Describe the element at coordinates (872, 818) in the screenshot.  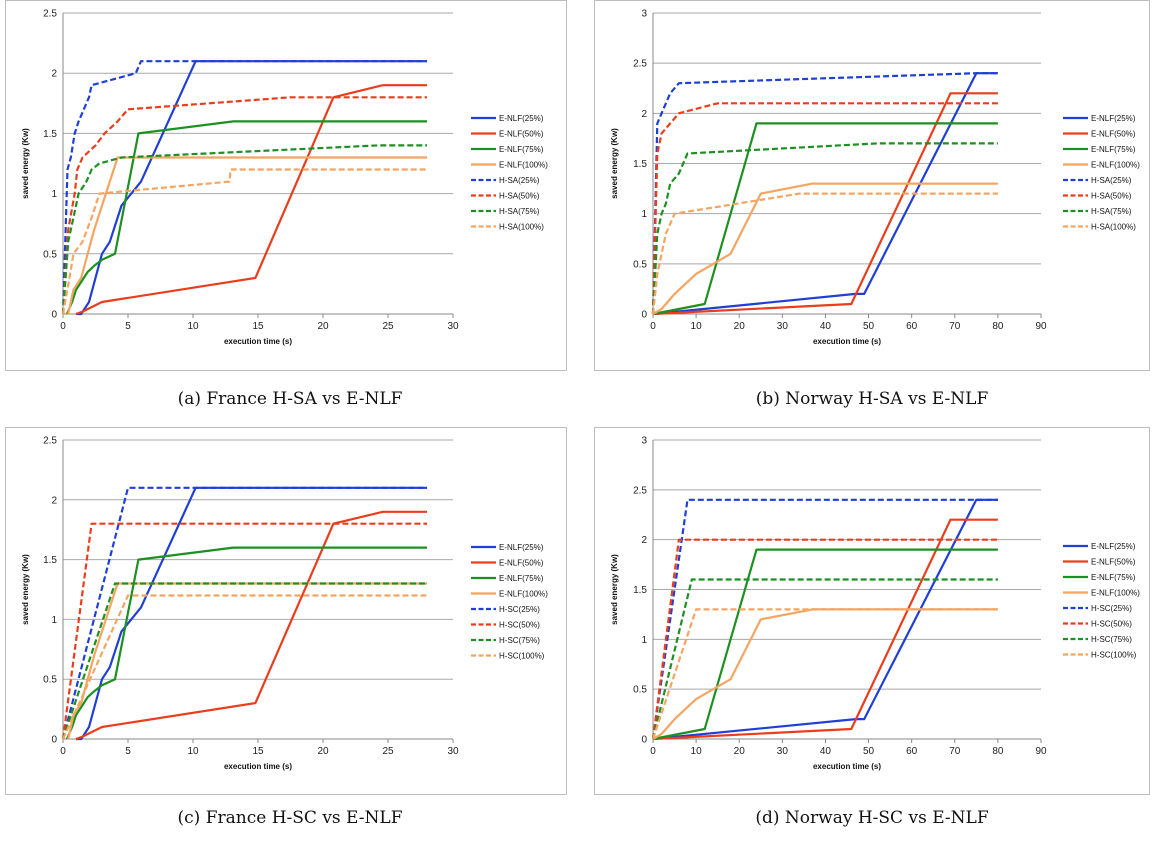
I see `chart-caption: (d) Norway H-SC vs E-NLF` at that location.